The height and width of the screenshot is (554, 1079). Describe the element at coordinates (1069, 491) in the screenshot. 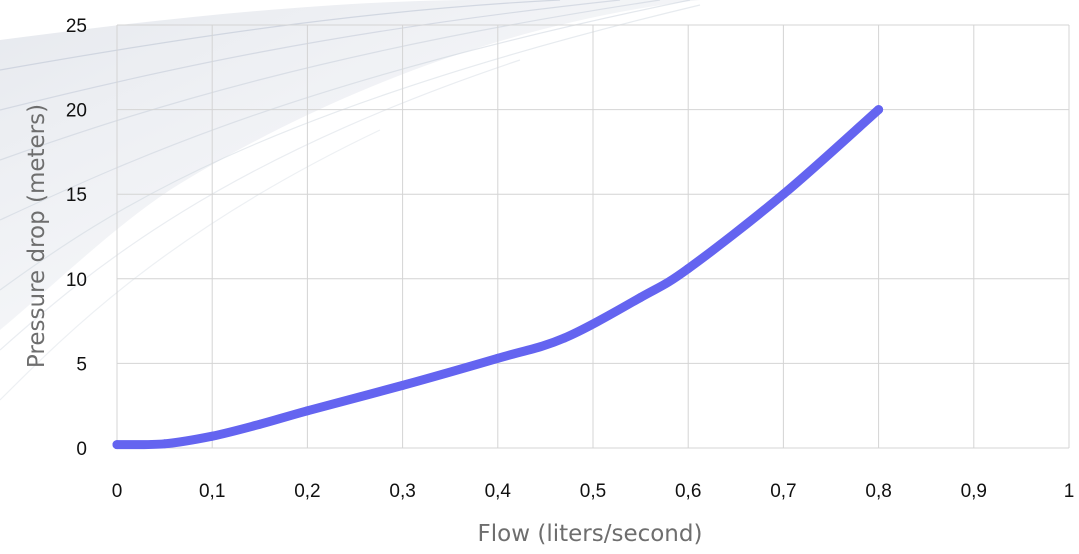

I see `x-tick-label: 1` at that location.